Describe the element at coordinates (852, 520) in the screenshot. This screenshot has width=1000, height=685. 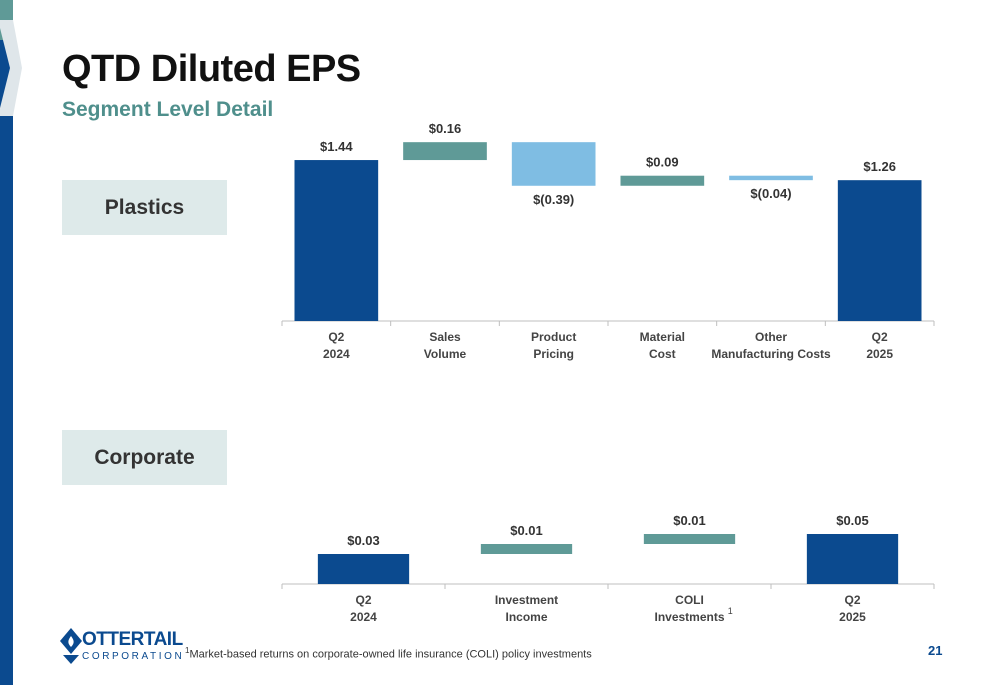
I see `corporate-data-label-4: $0.05` at that location.